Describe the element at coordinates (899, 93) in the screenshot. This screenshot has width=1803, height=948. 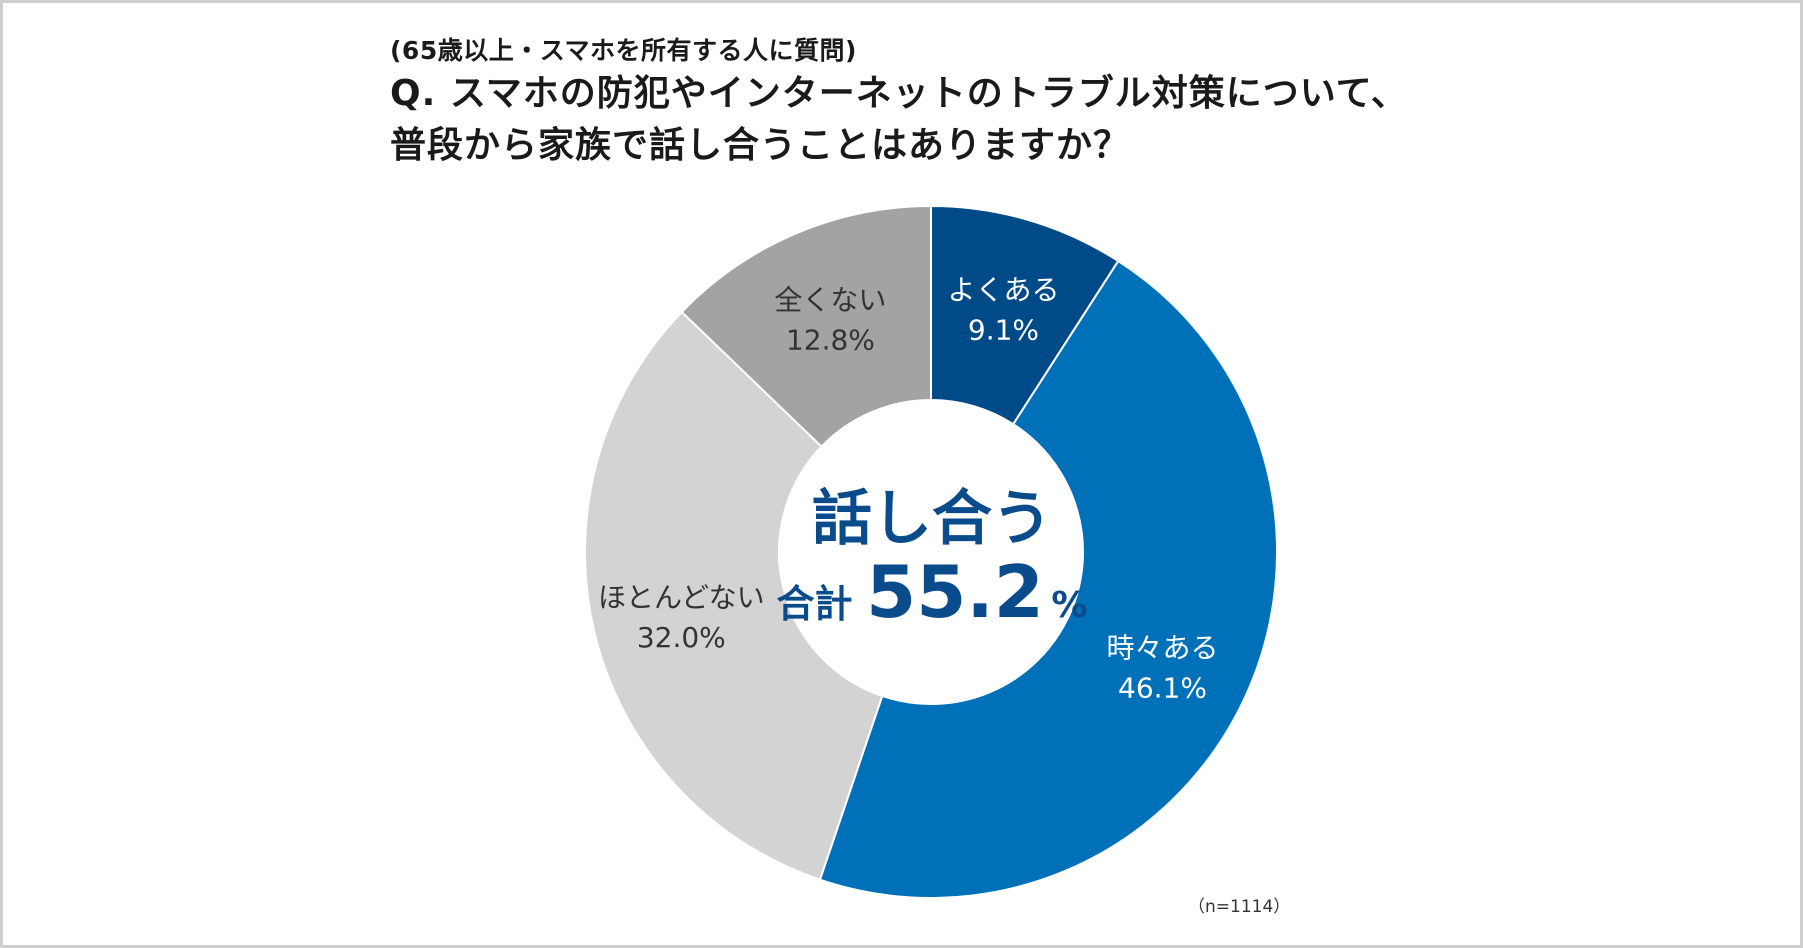
I see `question-line-1: Q. スマホの防犯やインターネットのトラブル対策について、` at that location.